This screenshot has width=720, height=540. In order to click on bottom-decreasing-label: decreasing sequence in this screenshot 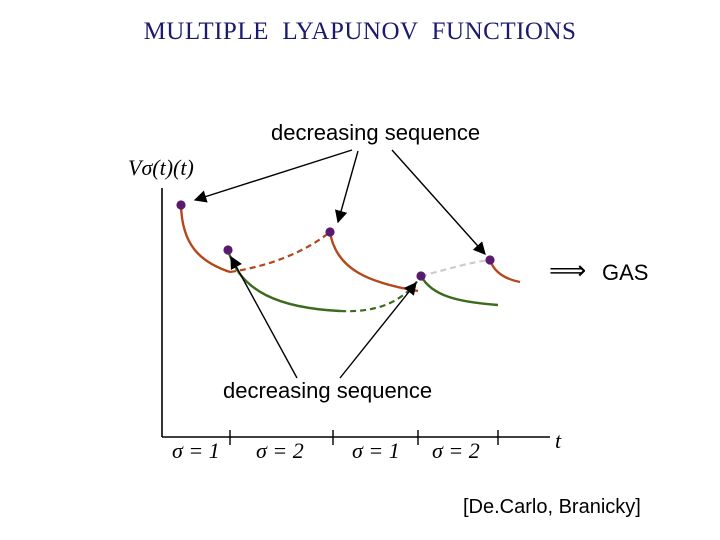, I will do `click(328, 390)`.